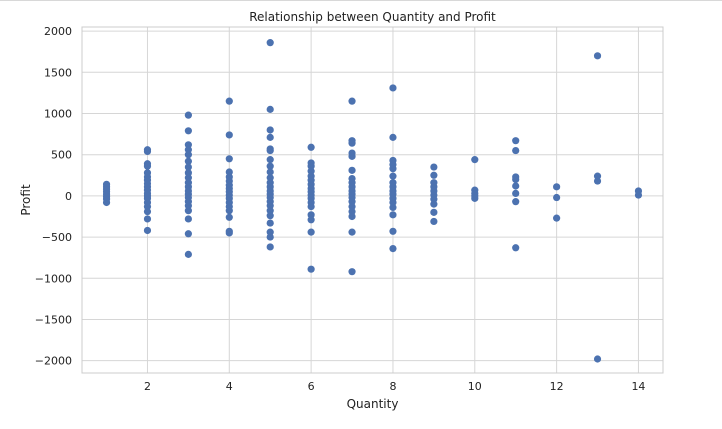  What do you see at coordinates (311, 386) in the screenshot?
I see `x-tick-label: 6` at bounding box center [311, 386].